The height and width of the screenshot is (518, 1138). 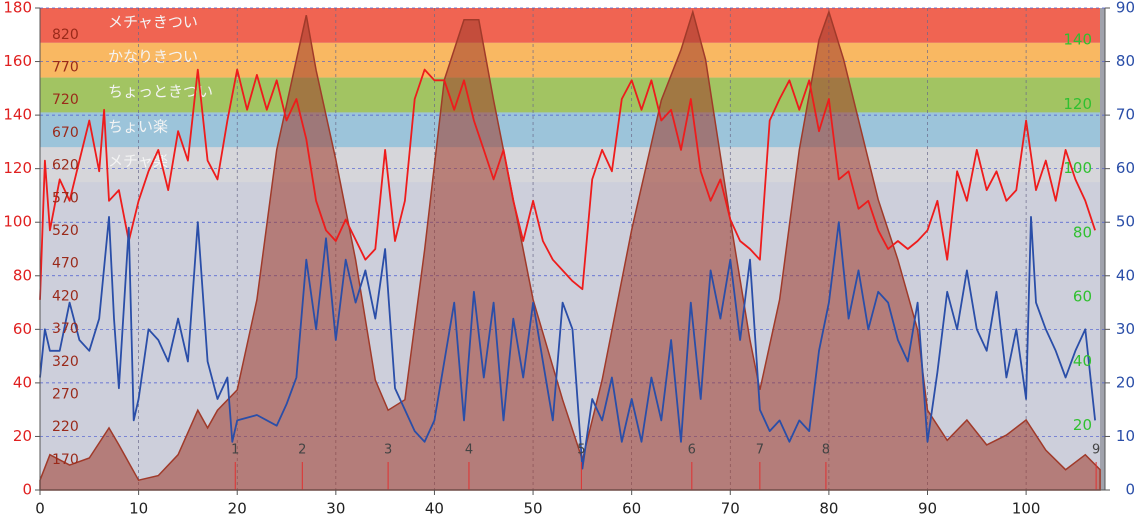 What do you see at coordinates (138, 161) in the screenshot?
I see `zone-label: メチャ楽` at bounding box center [138, 161].